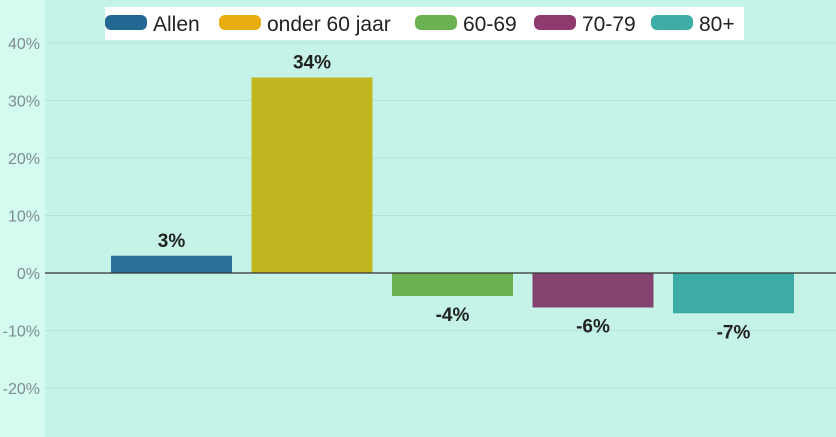 The height and width of the screenshot is (437, 836). I want to click on legend-label: 60-69, so click(490, 24).